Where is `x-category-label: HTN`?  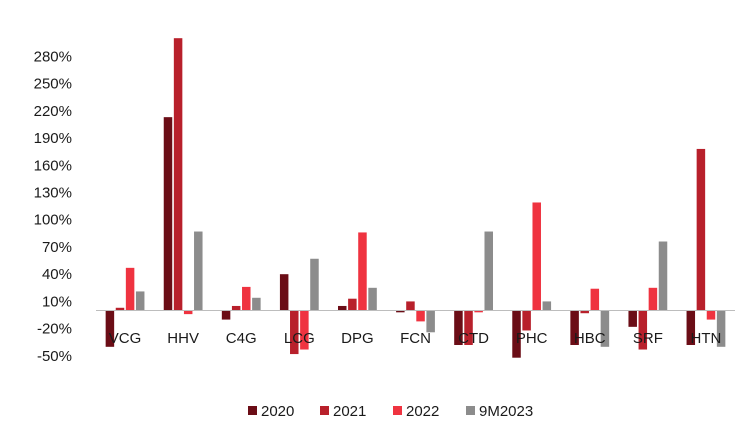 x-category-label: HTN is located at coordinates (706, 338).